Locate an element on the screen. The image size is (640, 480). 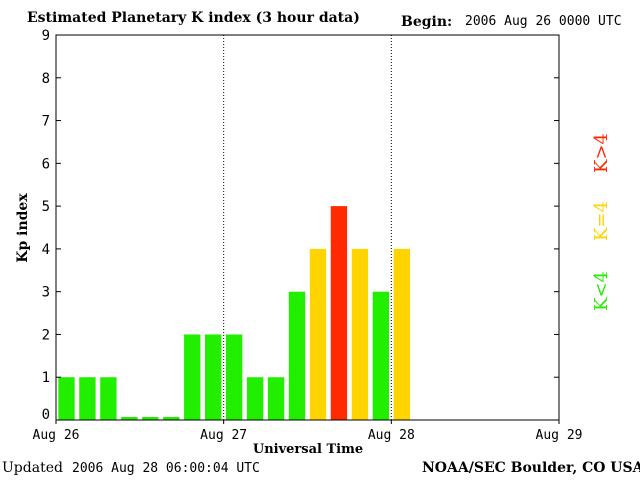
x-tick-label: Aug 27 is located at coordinates (223, 435).